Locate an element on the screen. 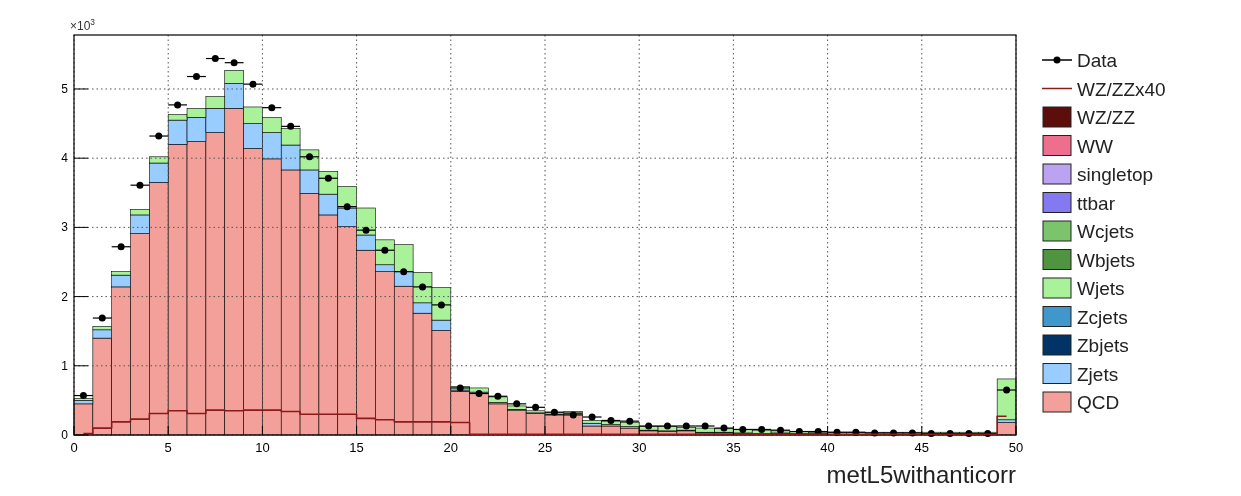  x-tick-label: 20 is located at coordinates (451, 447).